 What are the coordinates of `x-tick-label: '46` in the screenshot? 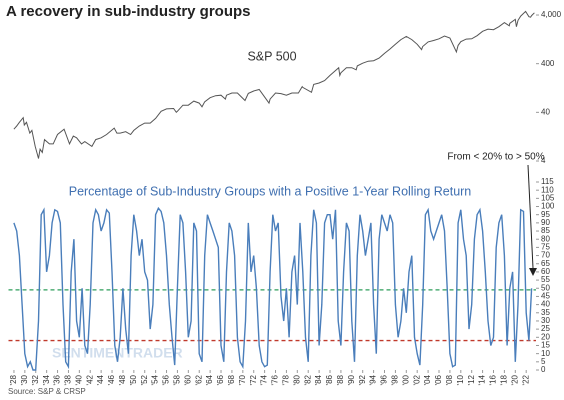 It's located at (111, 379).